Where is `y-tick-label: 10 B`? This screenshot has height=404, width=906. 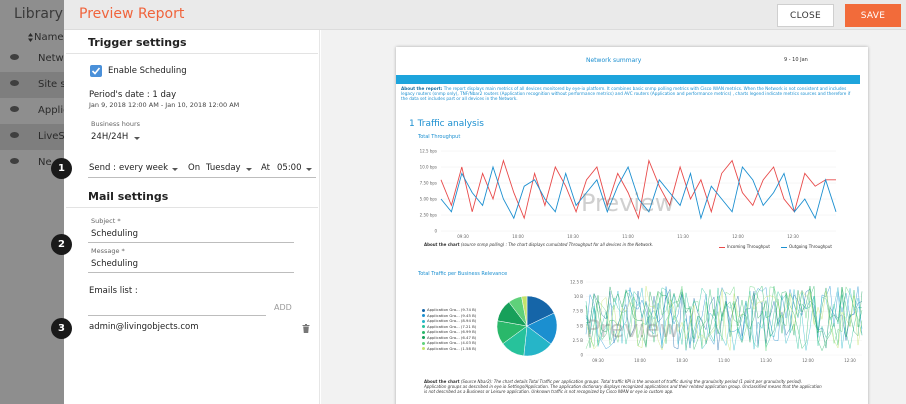 y-tick-label: 10 B is located at coordinates (578, 296).